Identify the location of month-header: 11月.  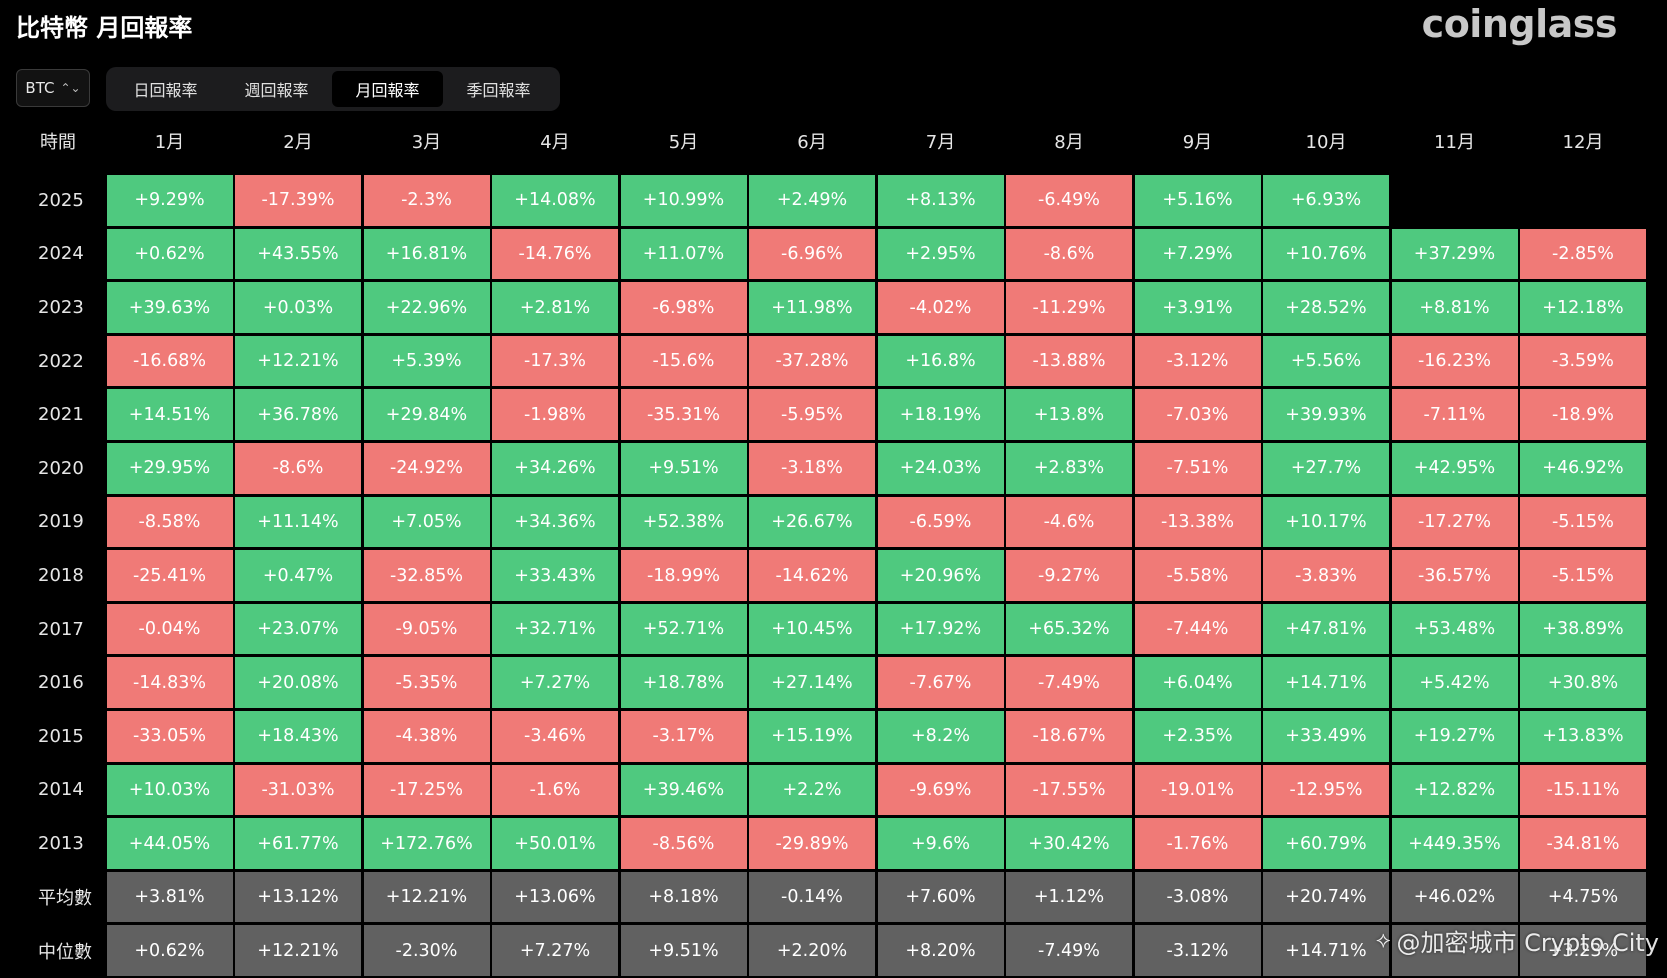
(1454, 142).